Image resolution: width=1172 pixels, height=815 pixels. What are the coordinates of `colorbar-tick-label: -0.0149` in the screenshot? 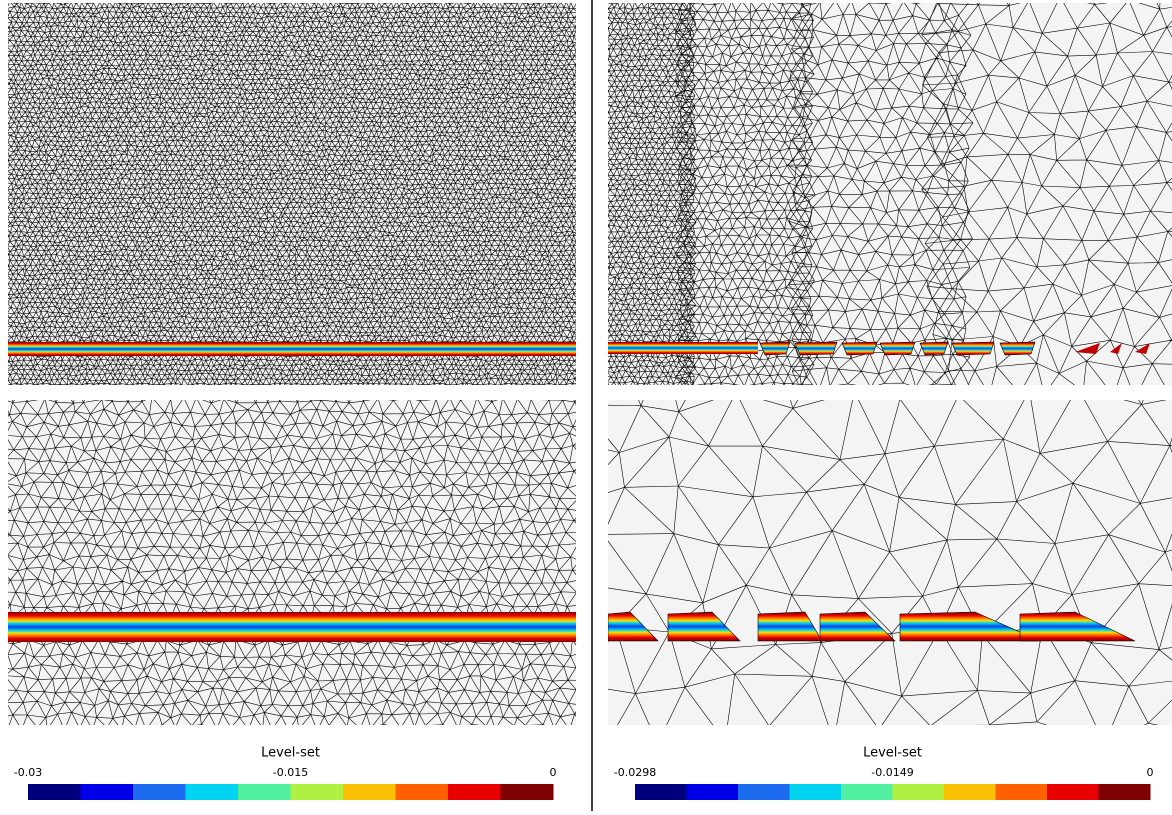 It's located at (892, 772).